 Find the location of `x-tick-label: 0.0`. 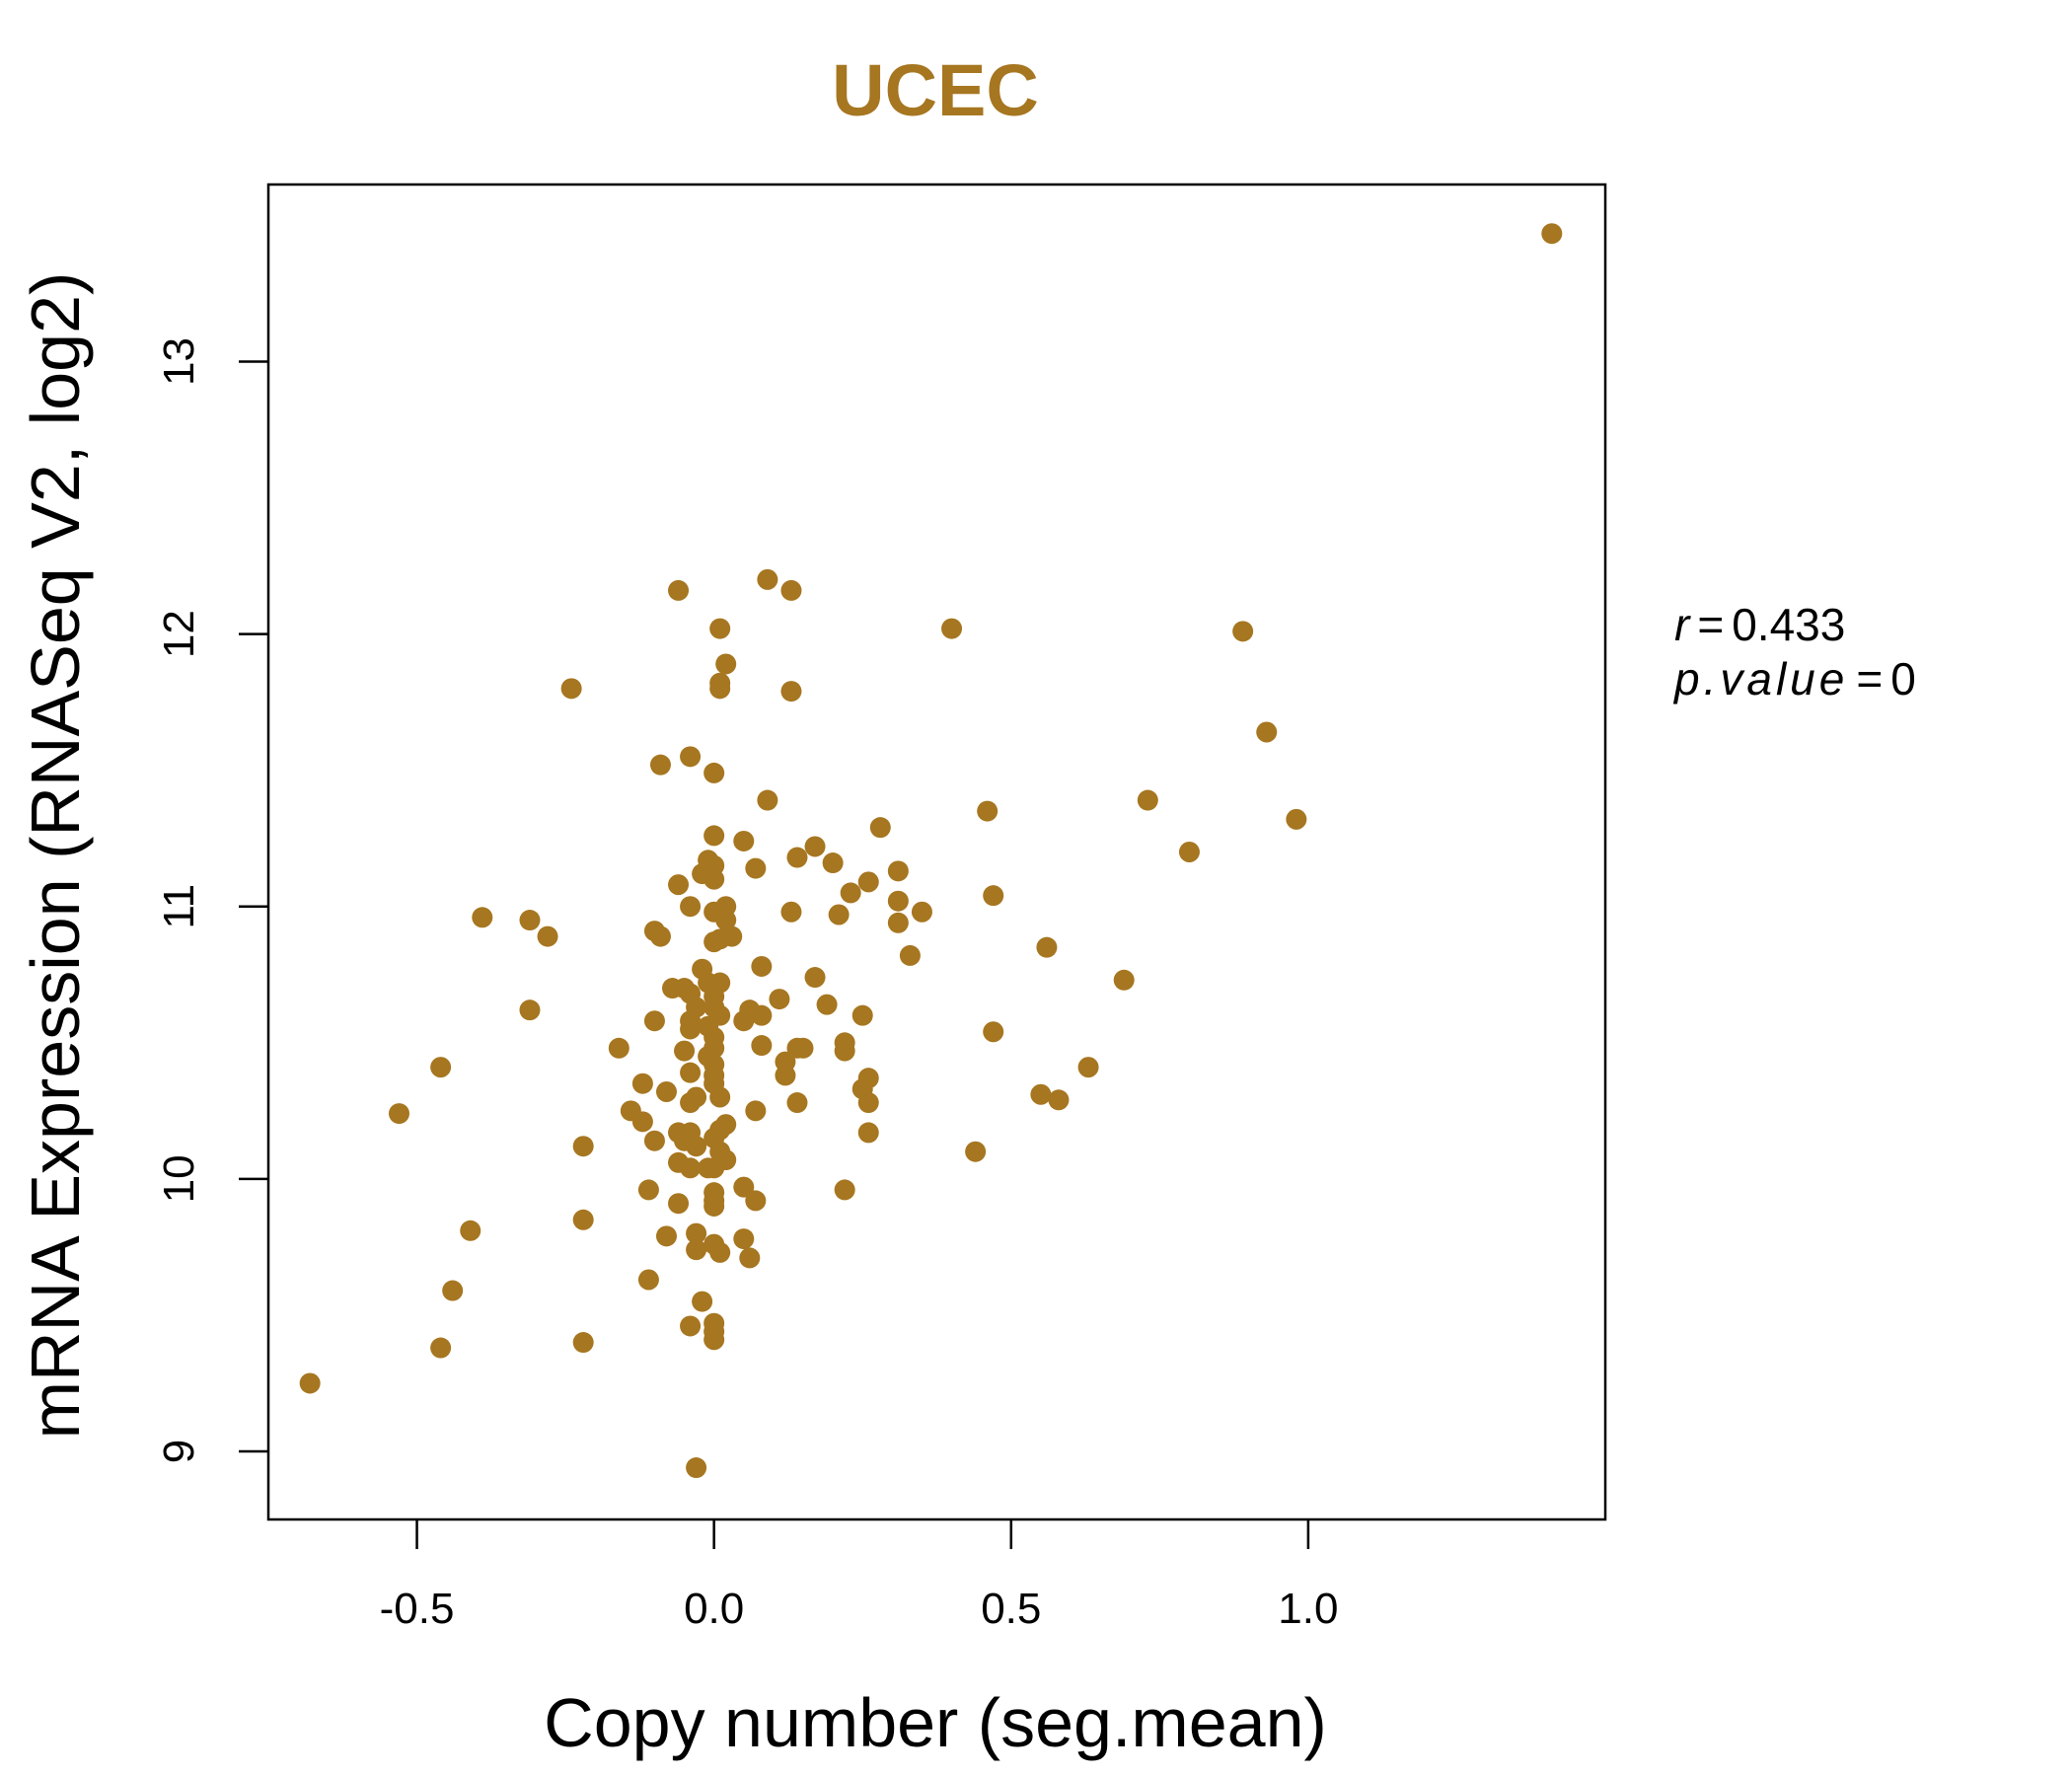

x-tick-label: 0.0 is located at coordinates (714, 1609).